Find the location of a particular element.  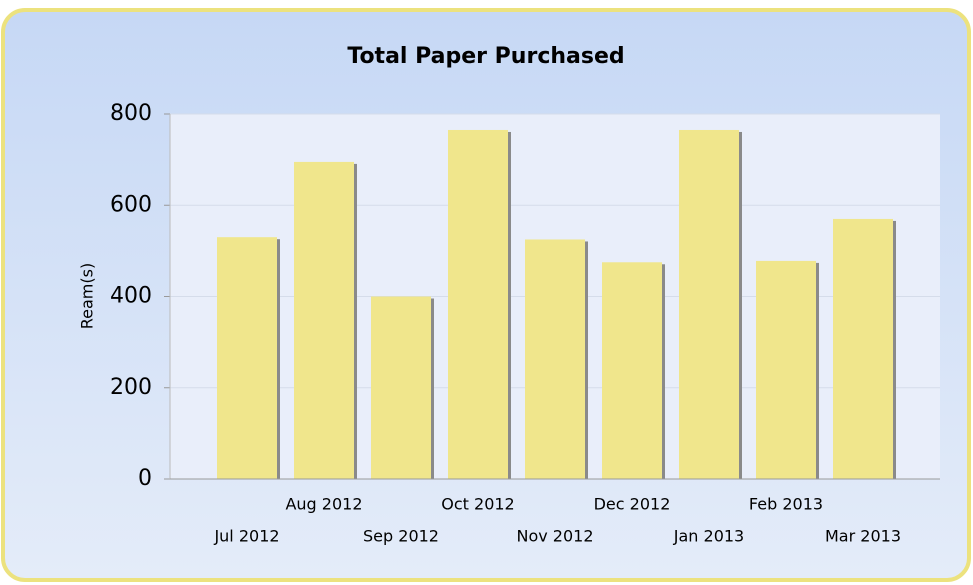

y-tick-label: 800 is located at coordinates (131, 113).